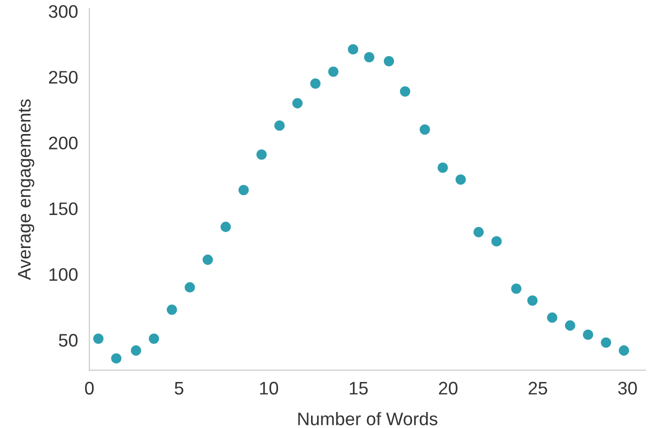 Image resolution: width=662 pixels, height=428 pixels. I want to click on x-tick-label: 20, so click(448, 388).